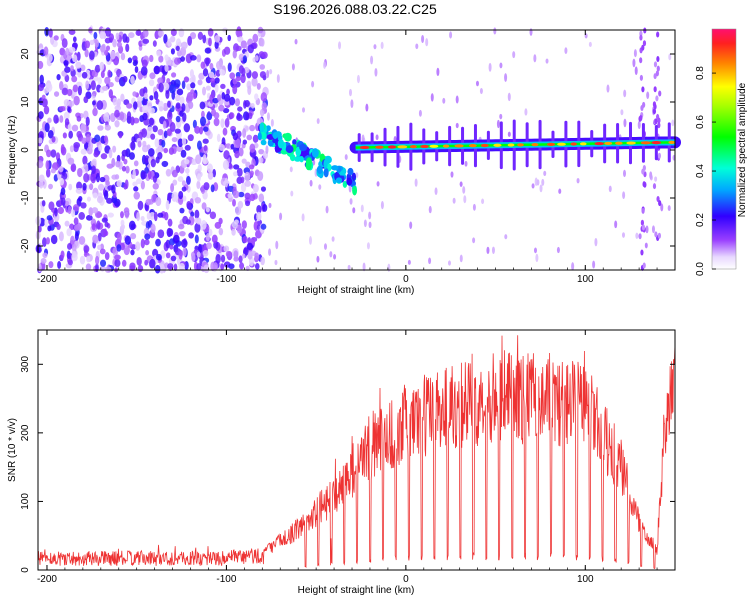 The image size is (750, 605). Describe the element at coordinates (724, 149) in the screenshot. I see `colorbar-frame` at that location.